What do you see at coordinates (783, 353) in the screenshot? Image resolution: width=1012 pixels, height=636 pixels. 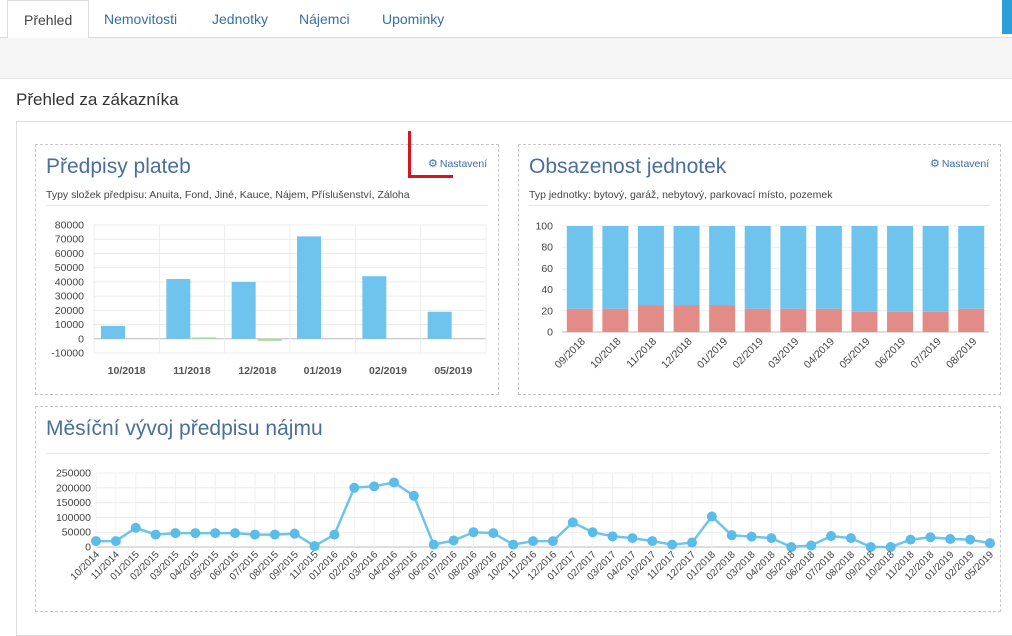 I see `x-tick-label: 03/2019` at bounding box center [783, 353].